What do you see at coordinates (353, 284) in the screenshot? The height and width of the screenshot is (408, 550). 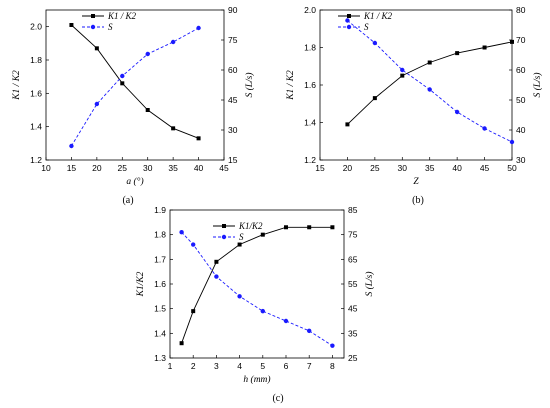 I see `y-right-tick-label: 55` at bounding box center [353, 284].